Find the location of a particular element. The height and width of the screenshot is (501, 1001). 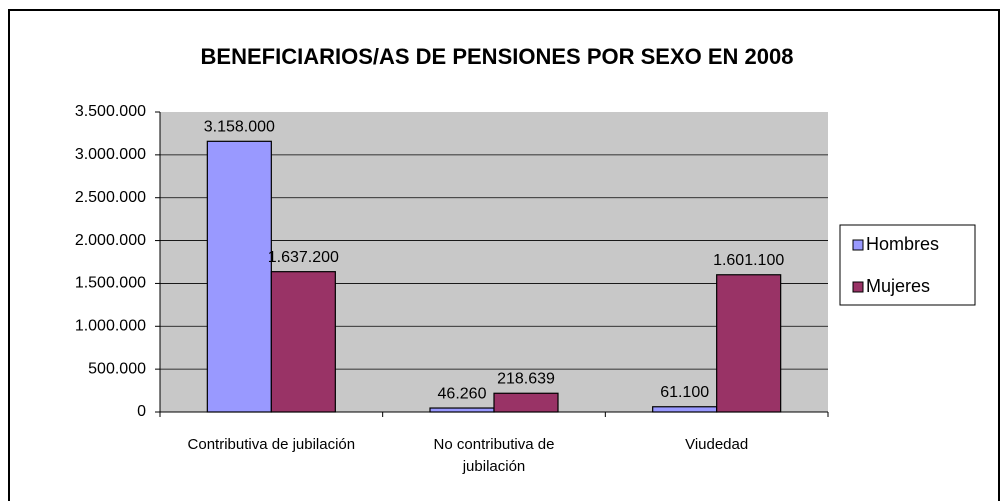

y-tick-label: 1.500.000 is located at coordinates (110, 283).